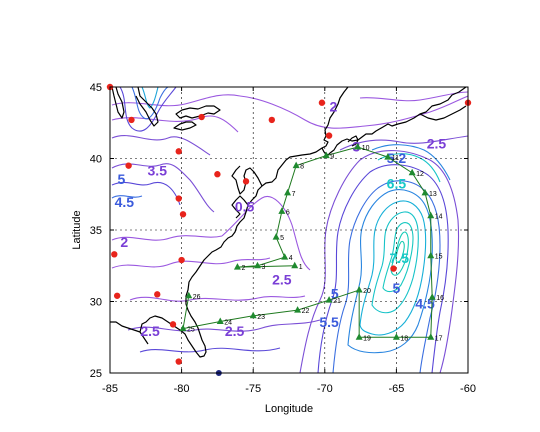  What do you see at coordinates (433, 194) in the screenshot?
I see `track-station-label: 13` at bounding box center [433, 194].